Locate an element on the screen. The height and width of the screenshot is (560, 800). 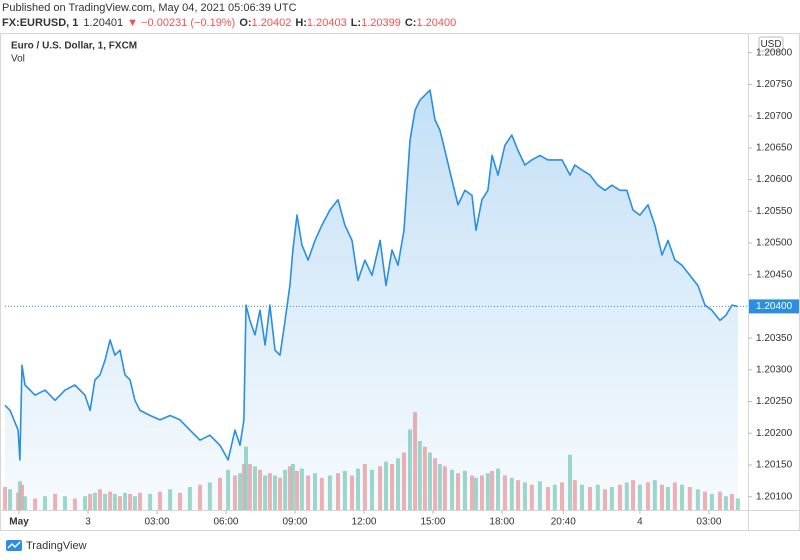
brand: TradingView is located at coordinates (46, 546).